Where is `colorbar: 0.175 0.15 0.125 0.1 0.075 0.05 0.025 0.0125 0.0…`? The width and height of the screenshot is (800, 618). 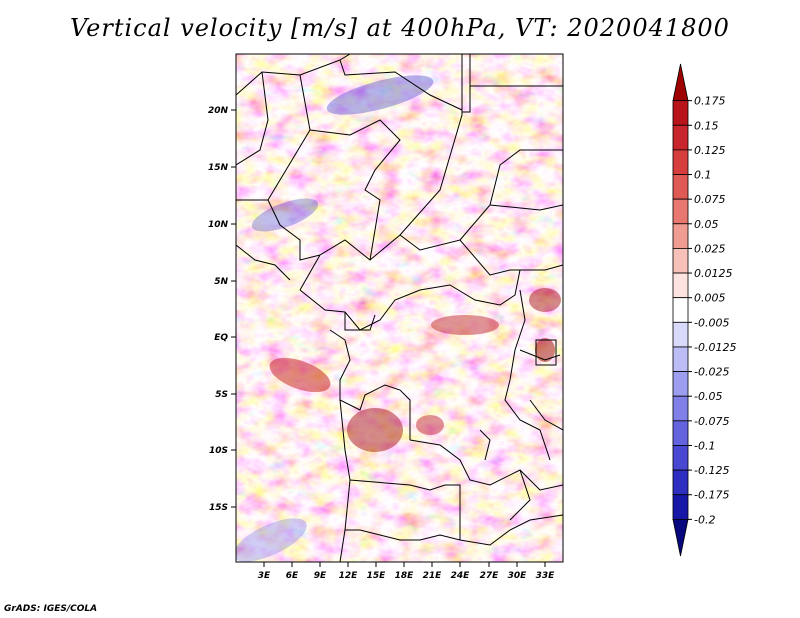 colorbar: 0.175 0.15 0.125 0.1 0.075 0.05 0.025 0.0125 0.0… is located at coordinates (704, 310).